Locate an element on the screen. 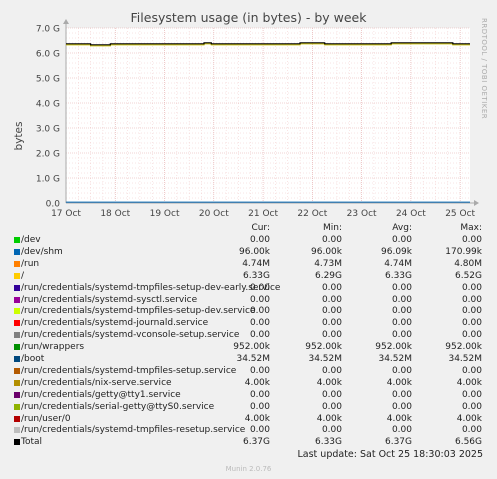  chart-title: Filesystem usage (in bytes) - by week is located at coordinates (248, 17).